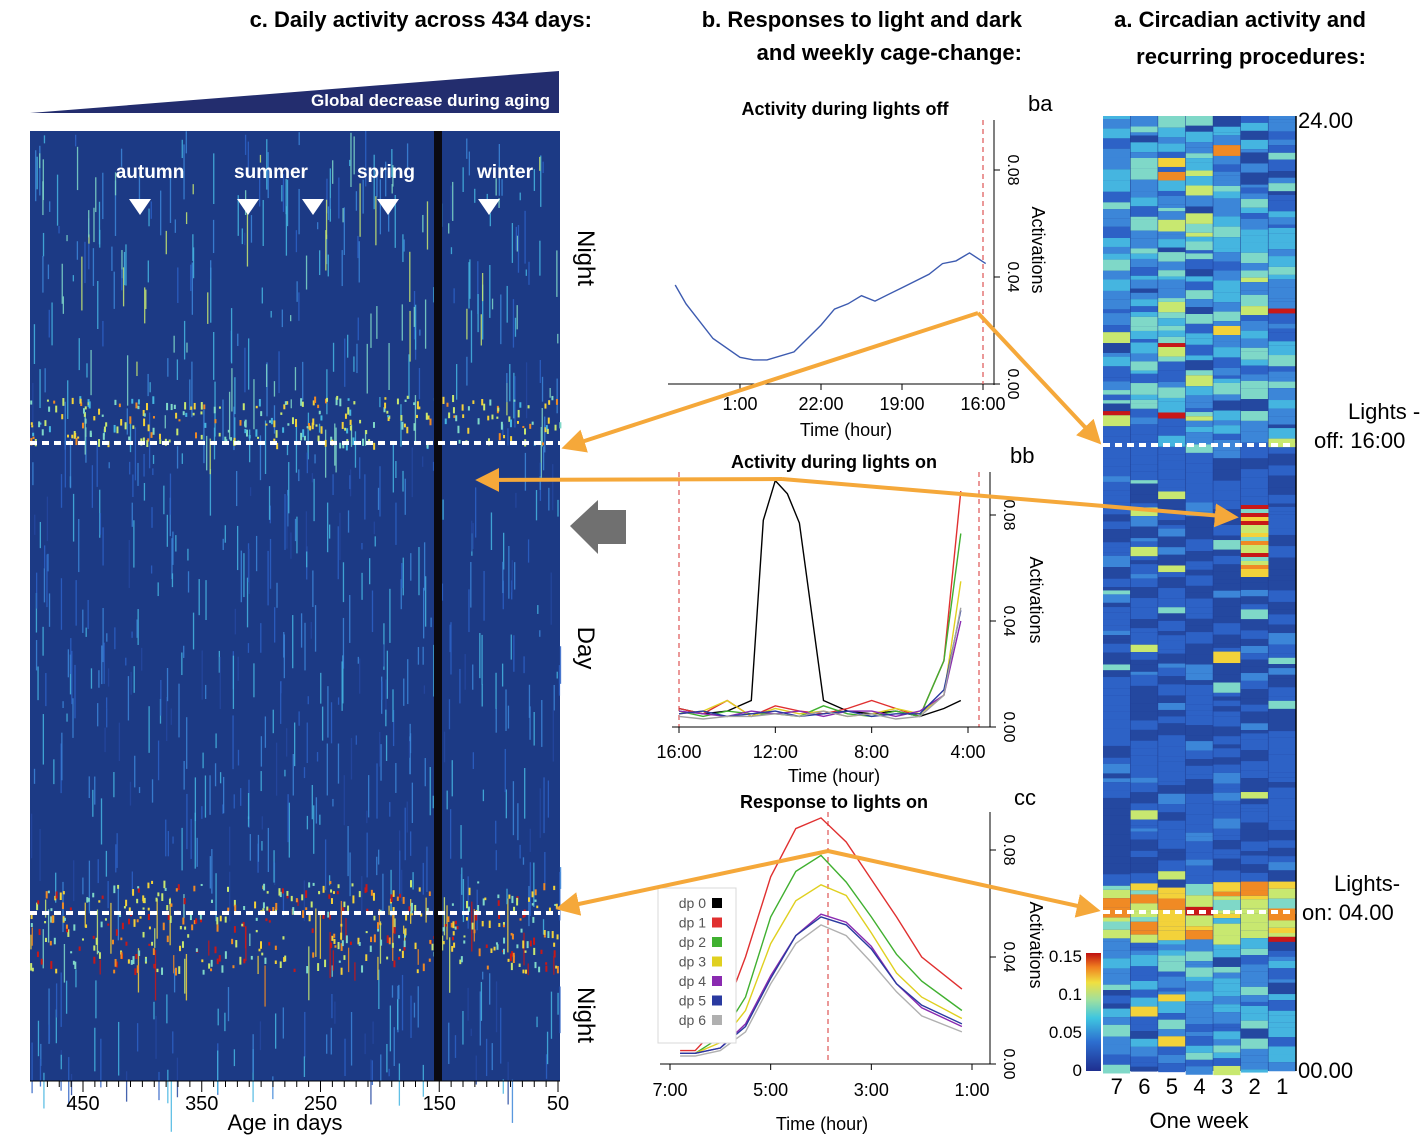  What do you see at coordinates (629, 479) in the screenshot?
I see `arrow-bb-to-c` at bounding box center [629, 479].